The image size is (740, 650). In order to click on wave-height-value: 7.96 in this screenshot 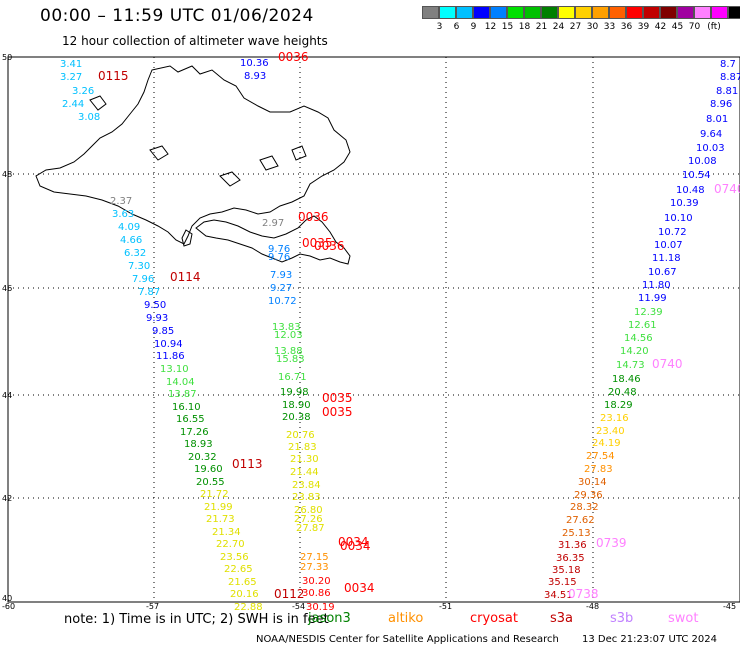, I will do `click(143, 279)`.